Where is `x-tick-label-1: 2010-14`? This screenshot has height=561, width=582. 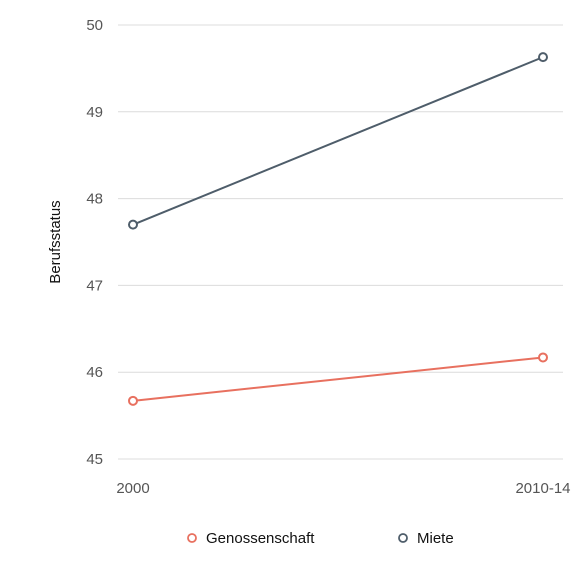 x-tick-label-1: 2010-14 is located at coordinates (542, 488).